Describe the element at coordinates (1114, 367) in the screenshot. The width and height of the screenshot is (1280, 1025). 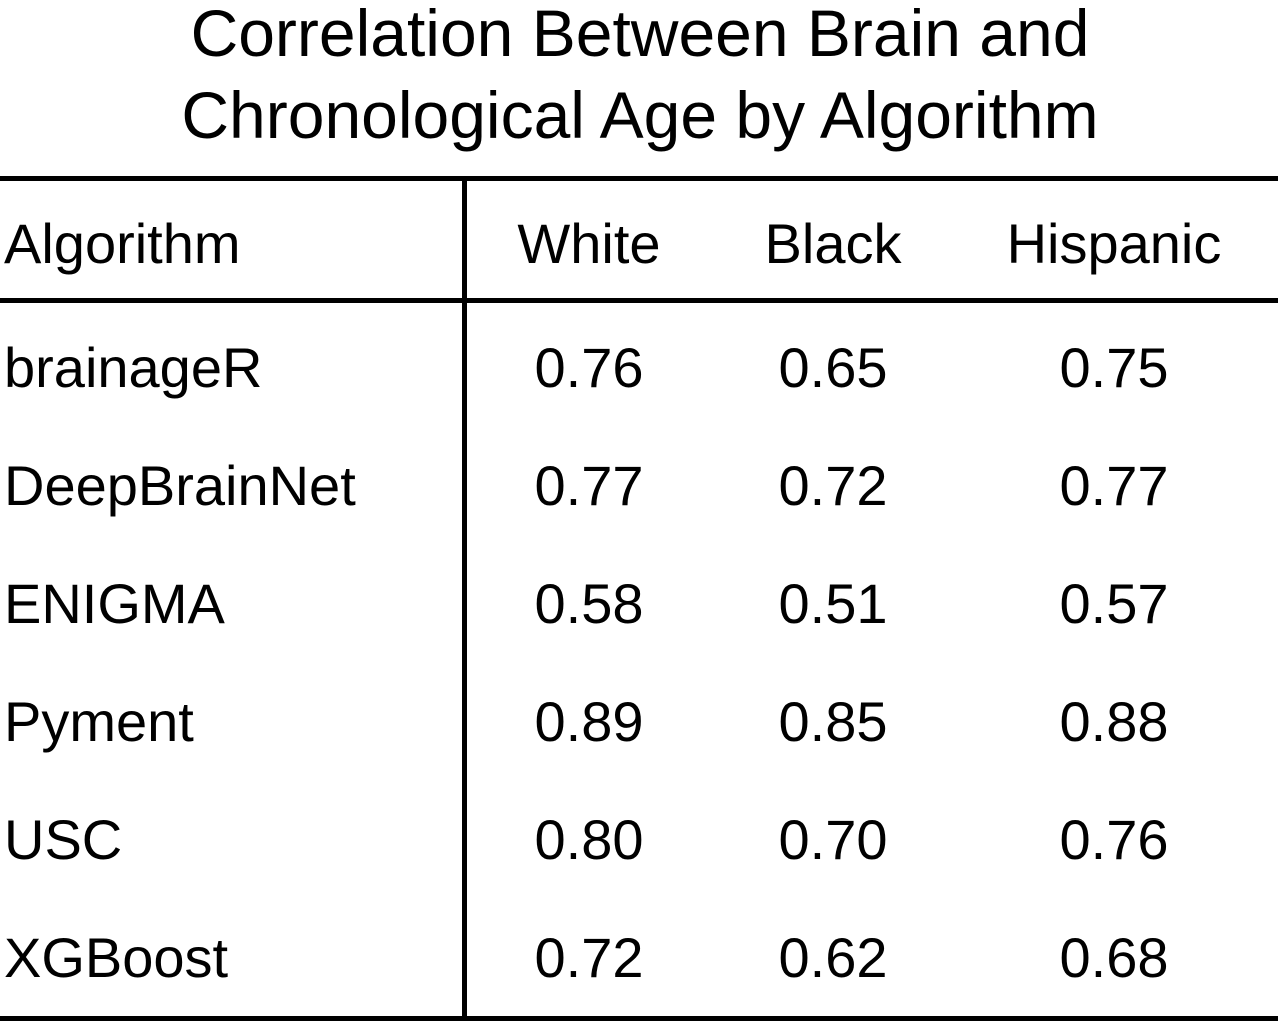
I see `cell-hispanic: 0.75` at that location.